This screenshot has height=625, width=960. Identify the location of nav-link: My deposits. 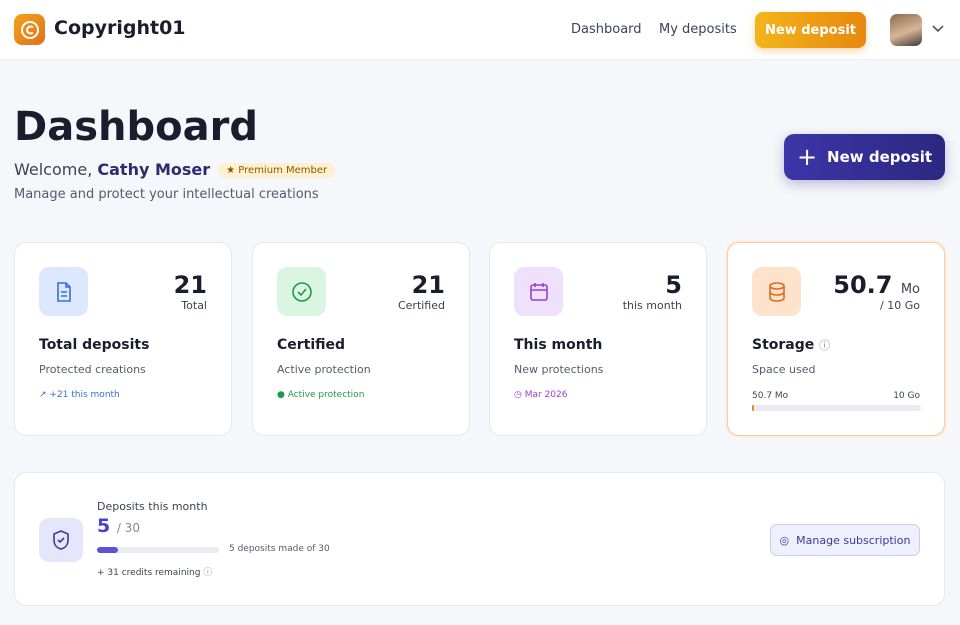
(698, 29).